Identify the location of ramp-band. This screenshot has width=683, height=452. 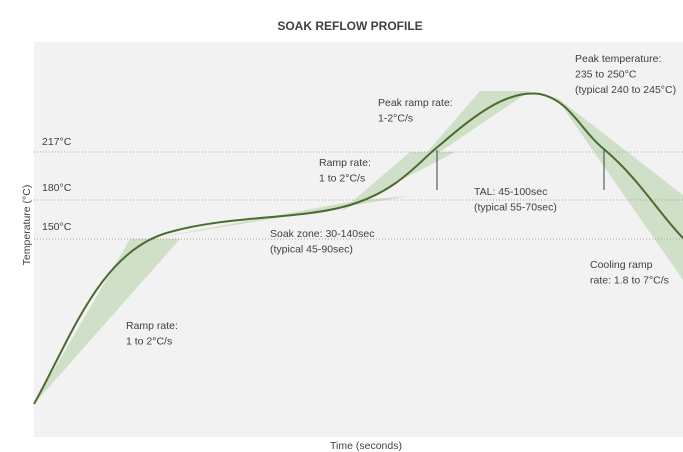
(107, 321).